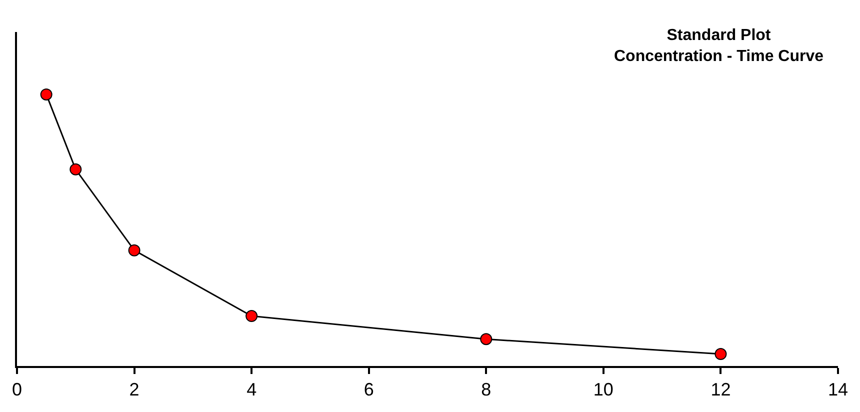  Describe the element at coordinates (486, 390) in the screenshot. I see `x-tick-label: 8` at that location.